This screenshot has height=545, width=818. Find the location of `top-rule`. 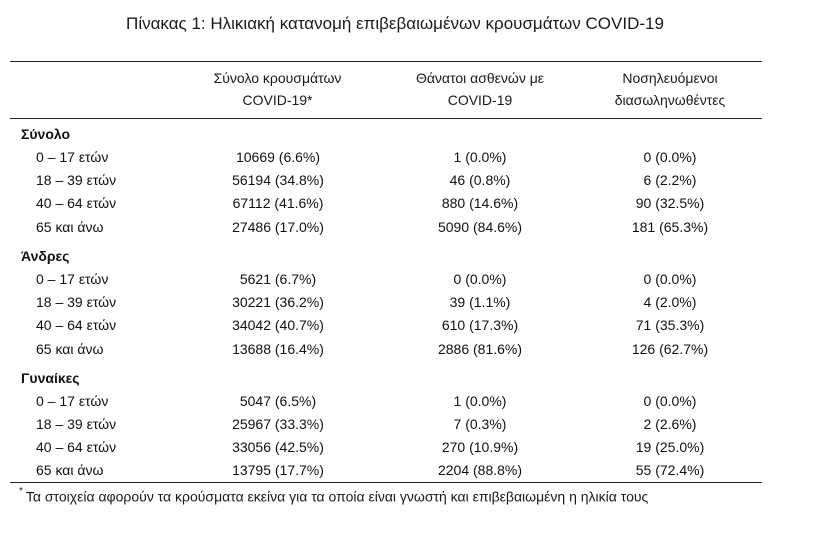

top-rule is located at coordinates (386, 62).